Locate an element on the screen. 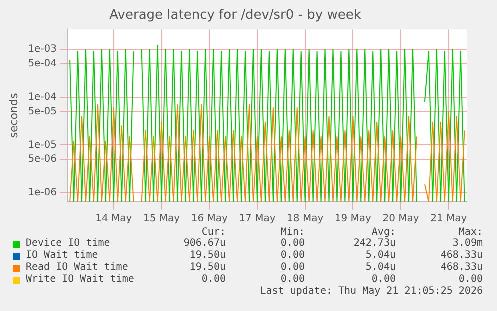 Image resolution: width=497 pixels, height=311 pixels. x-tick-label: 15 May is located at coordinates (161, 219).